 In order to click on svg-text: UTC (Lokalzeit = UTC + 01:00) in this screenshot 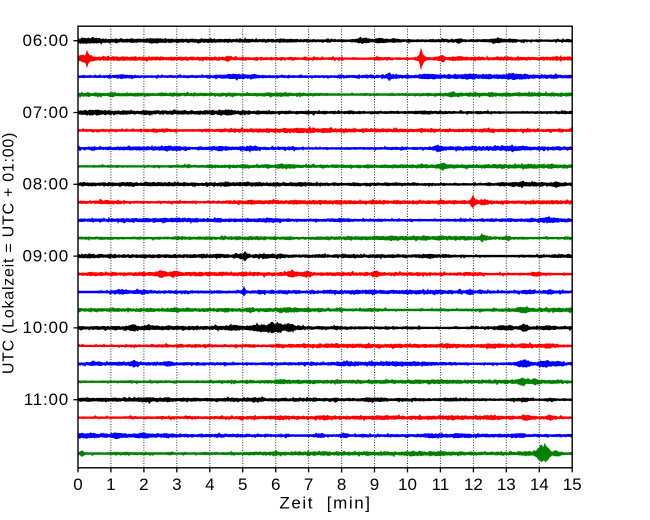, I will do `click(9, 253)`.